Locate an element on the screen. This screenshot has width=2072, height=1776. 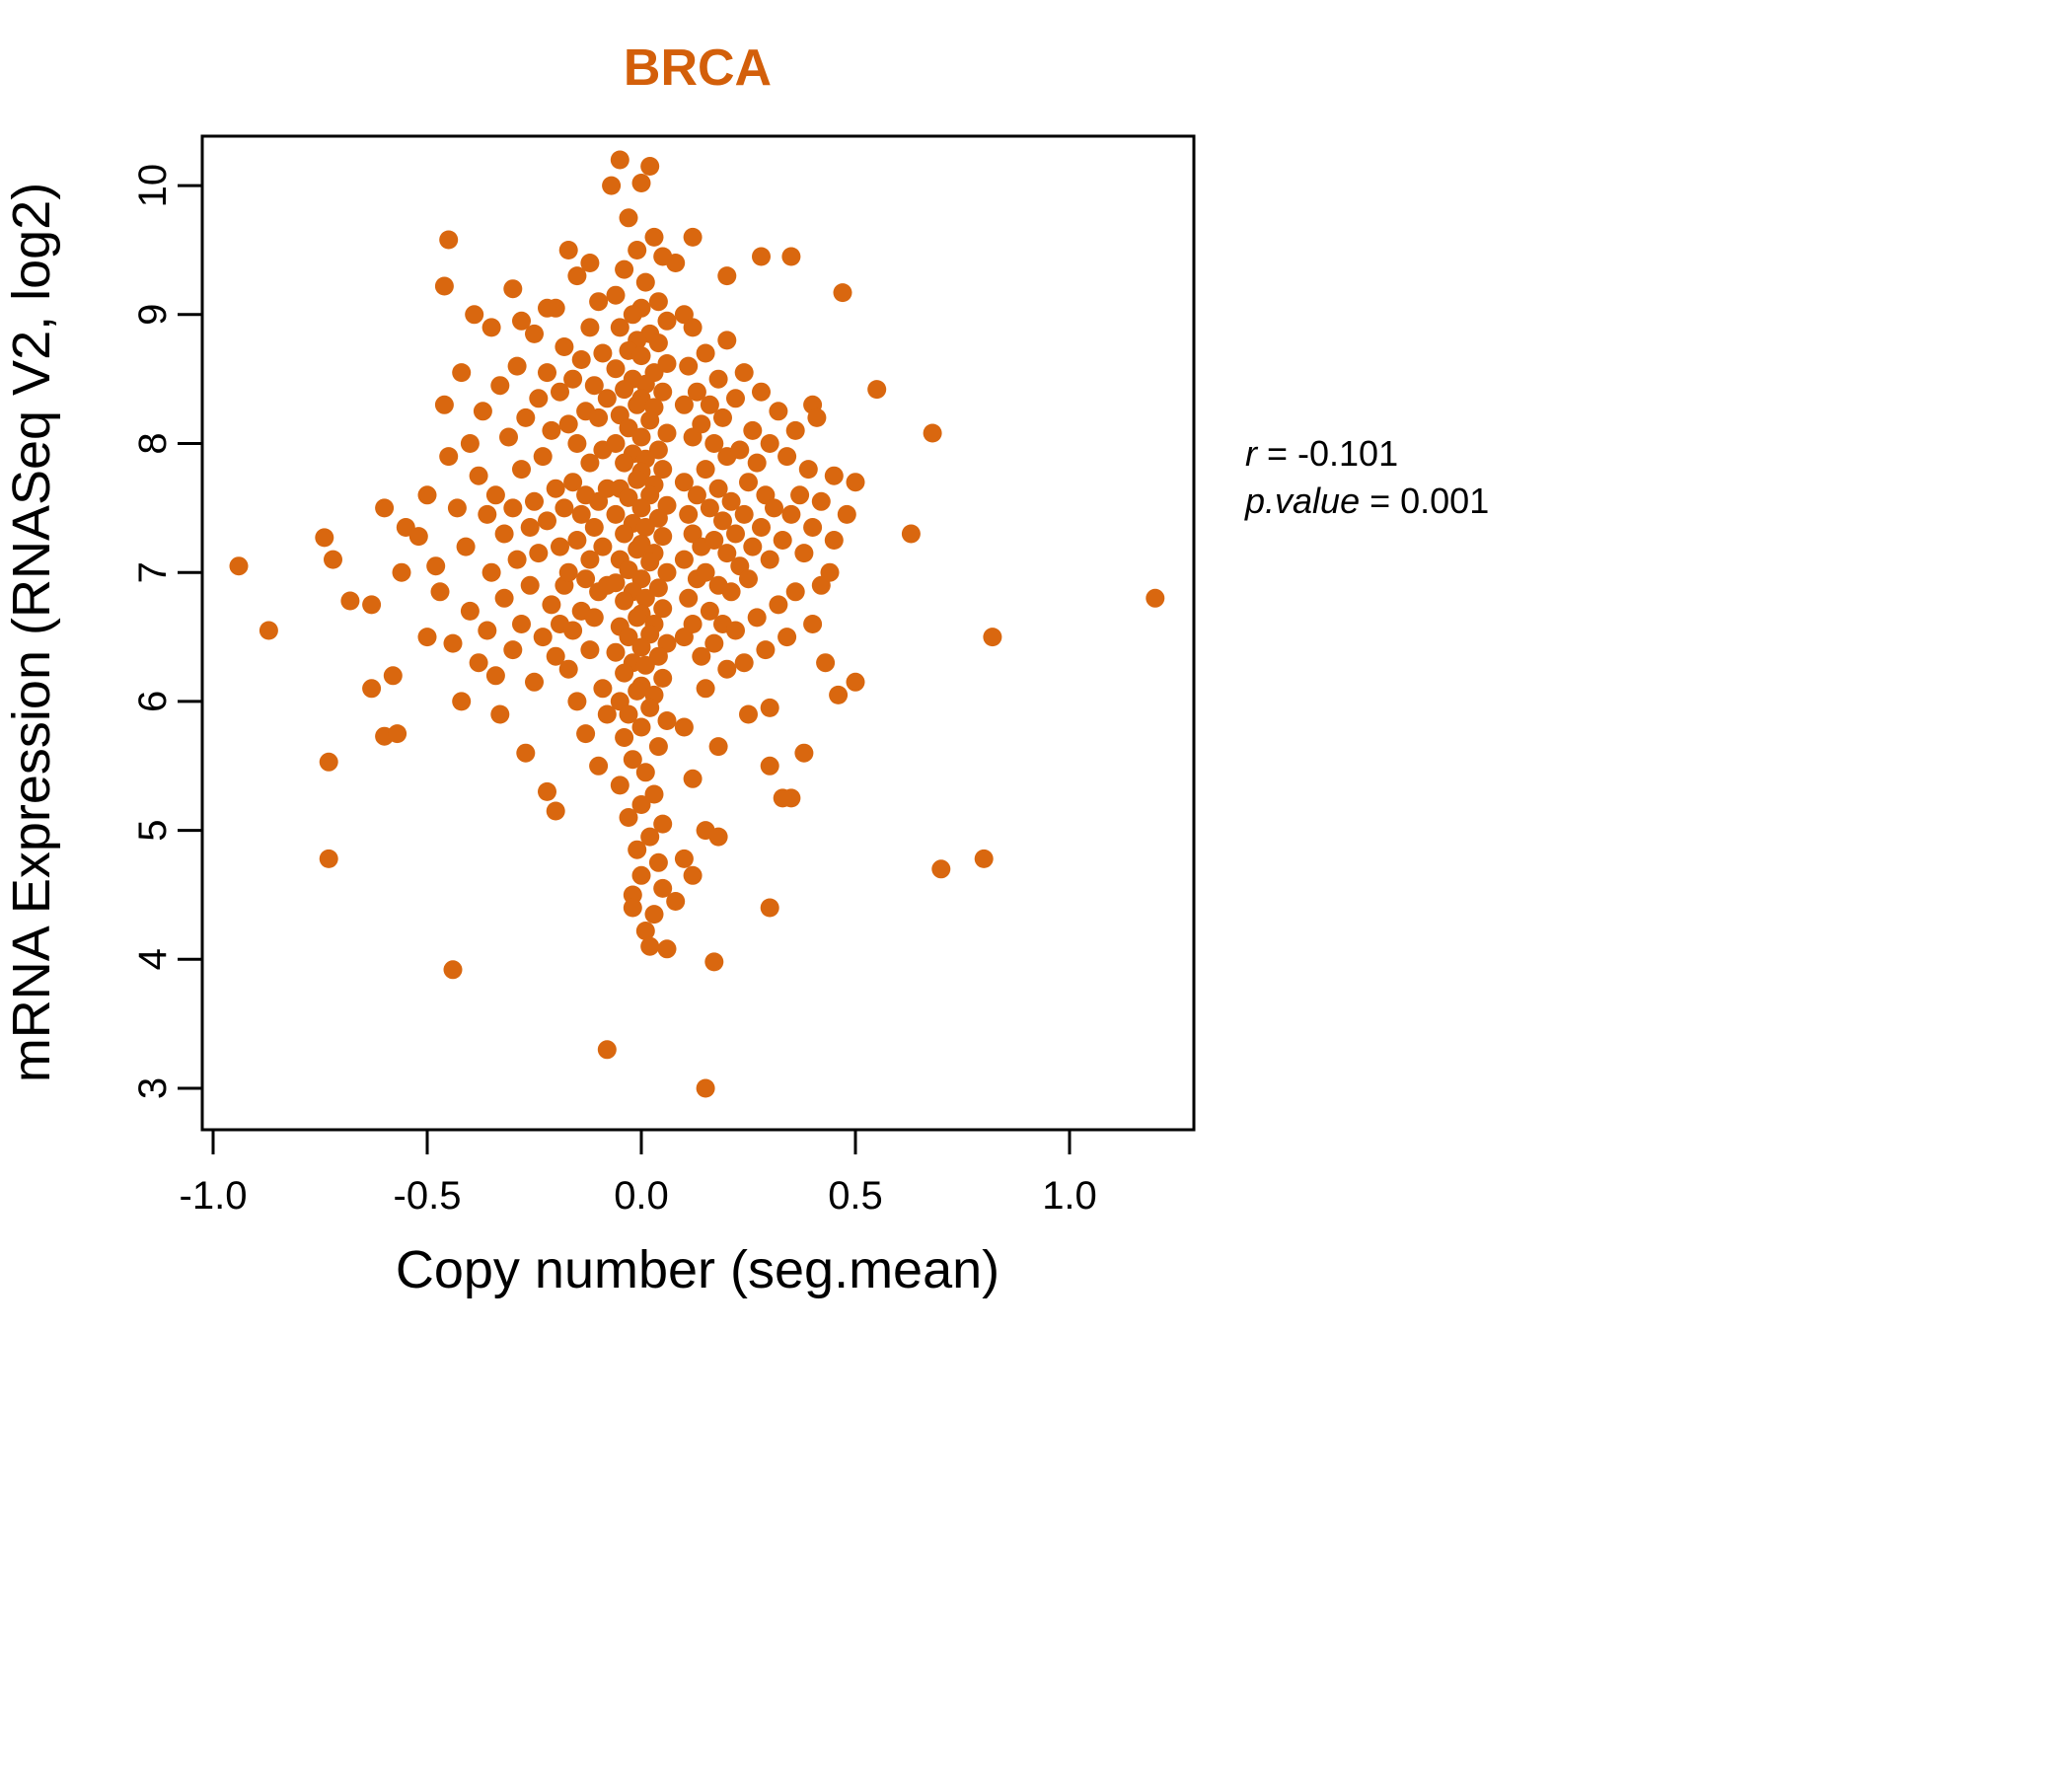
chart-title: BRCA is located at coordinates (698, 68).